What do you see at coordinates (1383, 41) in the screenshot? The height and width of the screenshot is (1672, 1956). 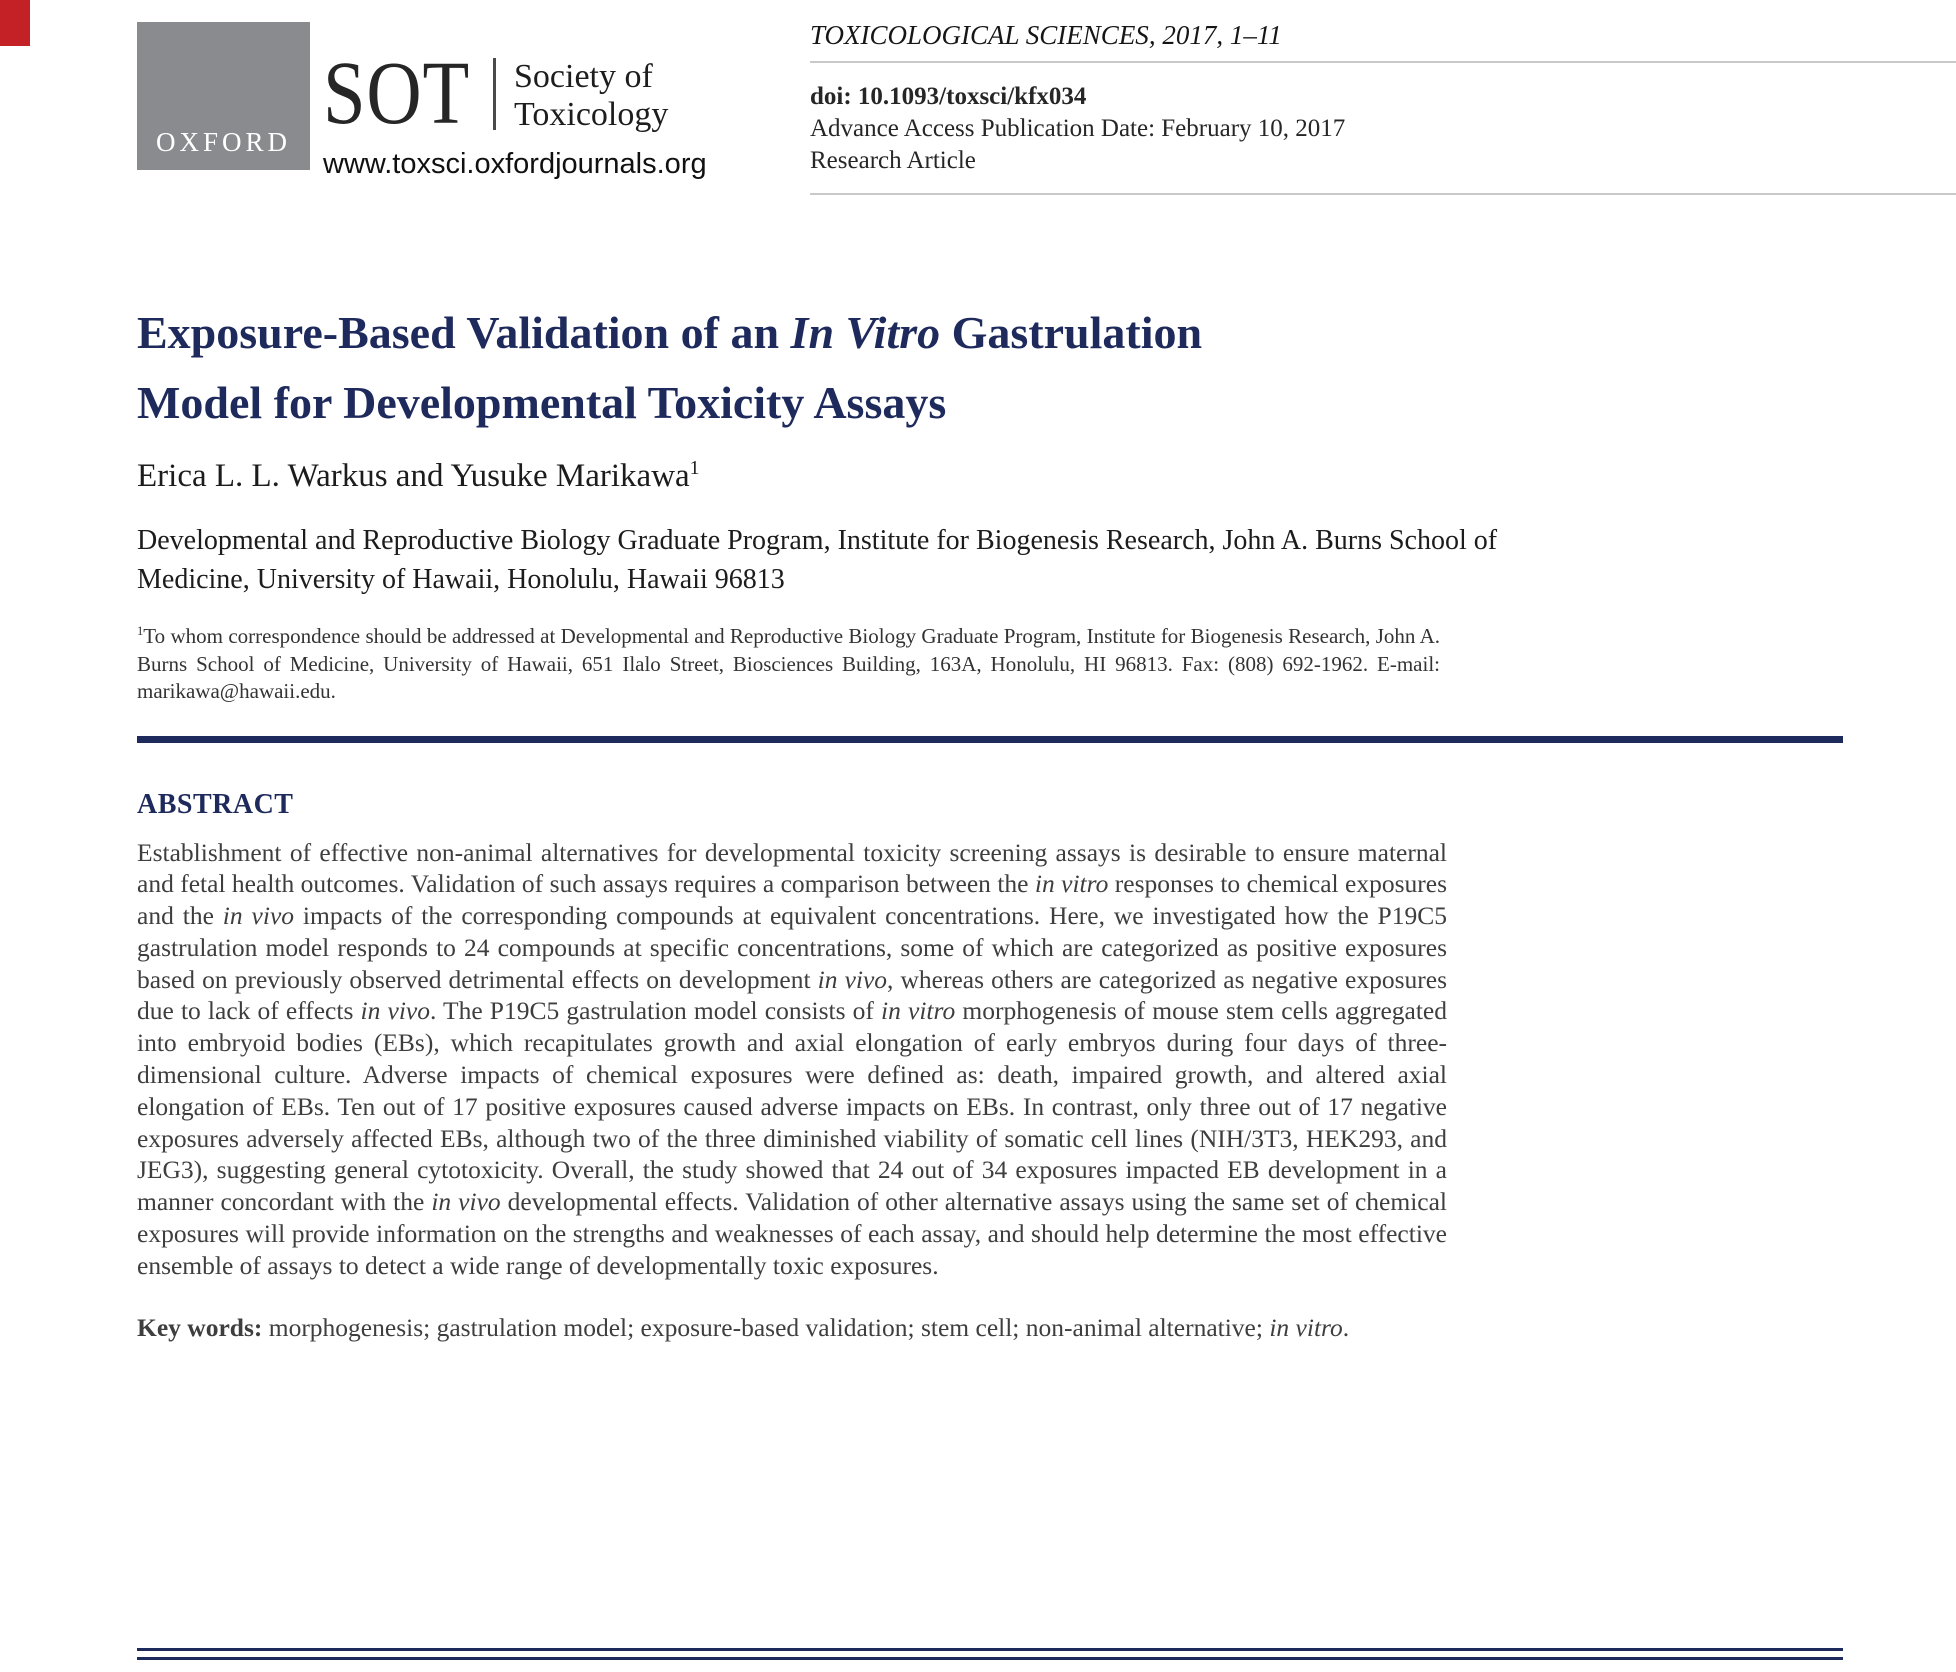 I see `journal-citation: TOXICOLOGICAL SCIENCES, 2017, 1–11` at bounding box center [1383, 41].